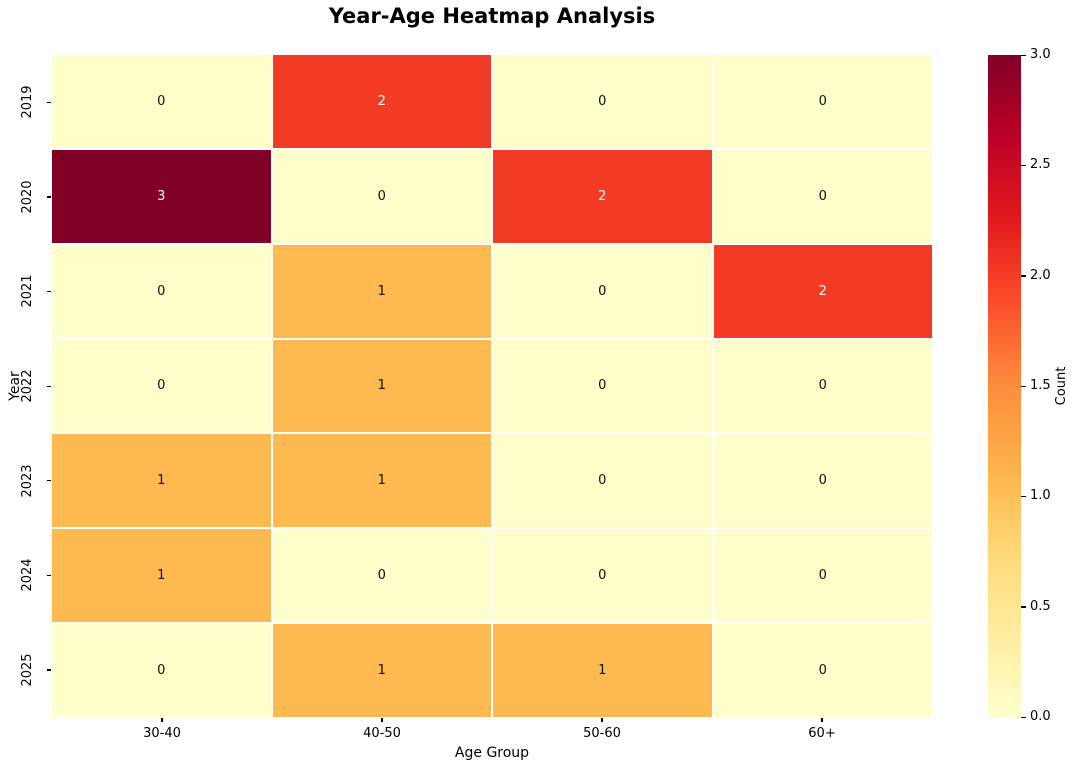  I want to click on heatmap-cell-2024-50-60: 0, so click(602, 576).